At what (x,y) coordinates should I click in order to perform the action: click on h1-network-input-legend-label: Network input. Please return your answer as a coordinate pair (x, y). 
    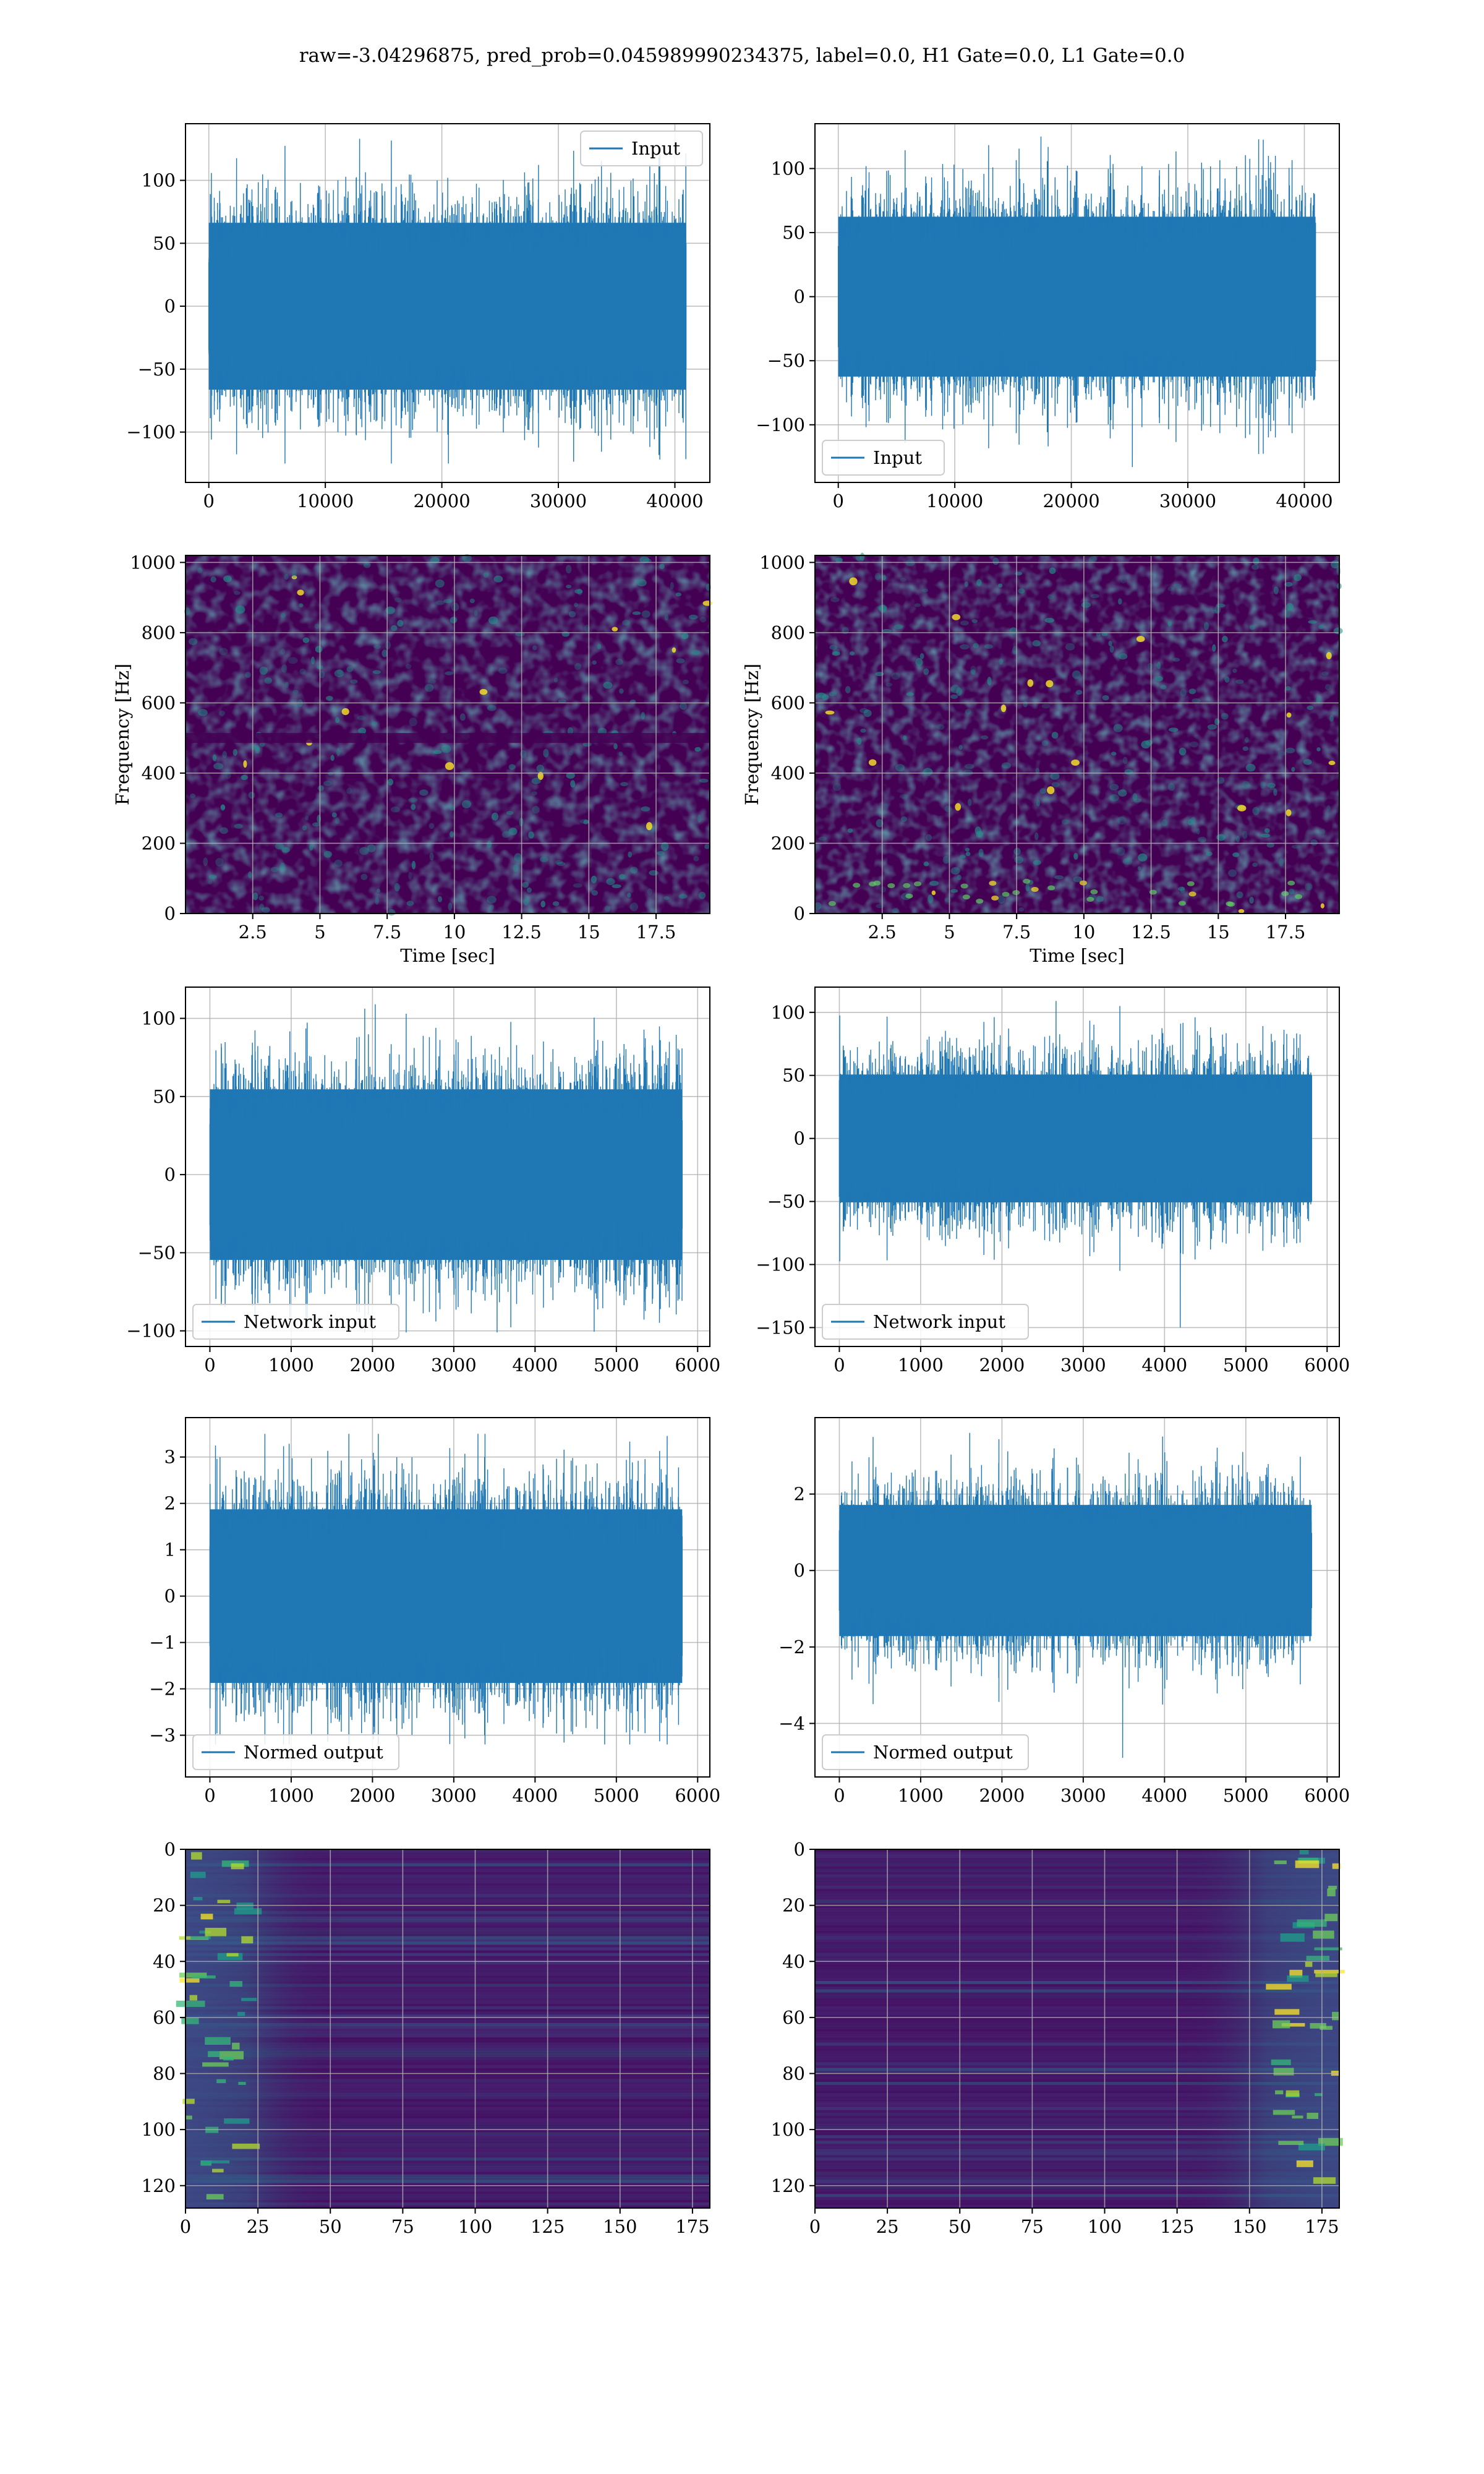
    Looking at the image, I should click on (310, 1321).